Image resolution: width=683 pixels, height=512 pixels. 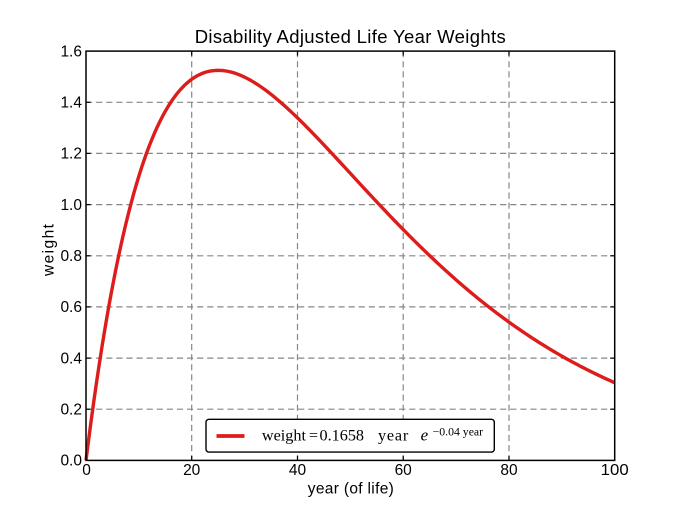 I want to click on svg-text: year (of life), so click(x=351, y=488).